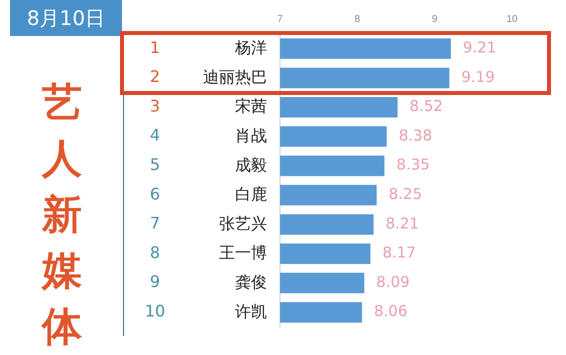 The height and width of the screenshot is (355, 566). What do you see at coordinates (155, 47) in the screenshot?
I see `text: 1` at bounding box center [155, 47].